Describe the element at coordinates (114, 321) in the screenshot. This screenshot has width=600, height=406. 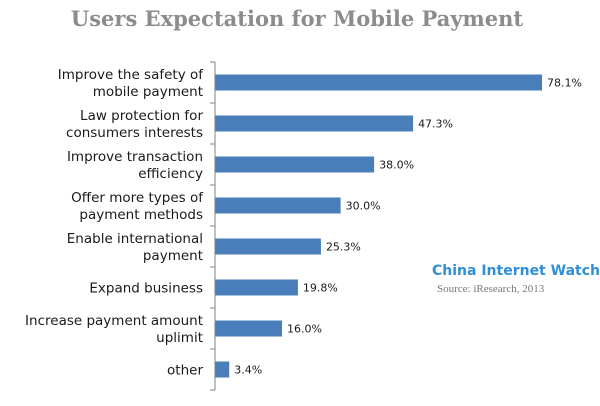
I see `category-label: Increase payment amount` at that location.